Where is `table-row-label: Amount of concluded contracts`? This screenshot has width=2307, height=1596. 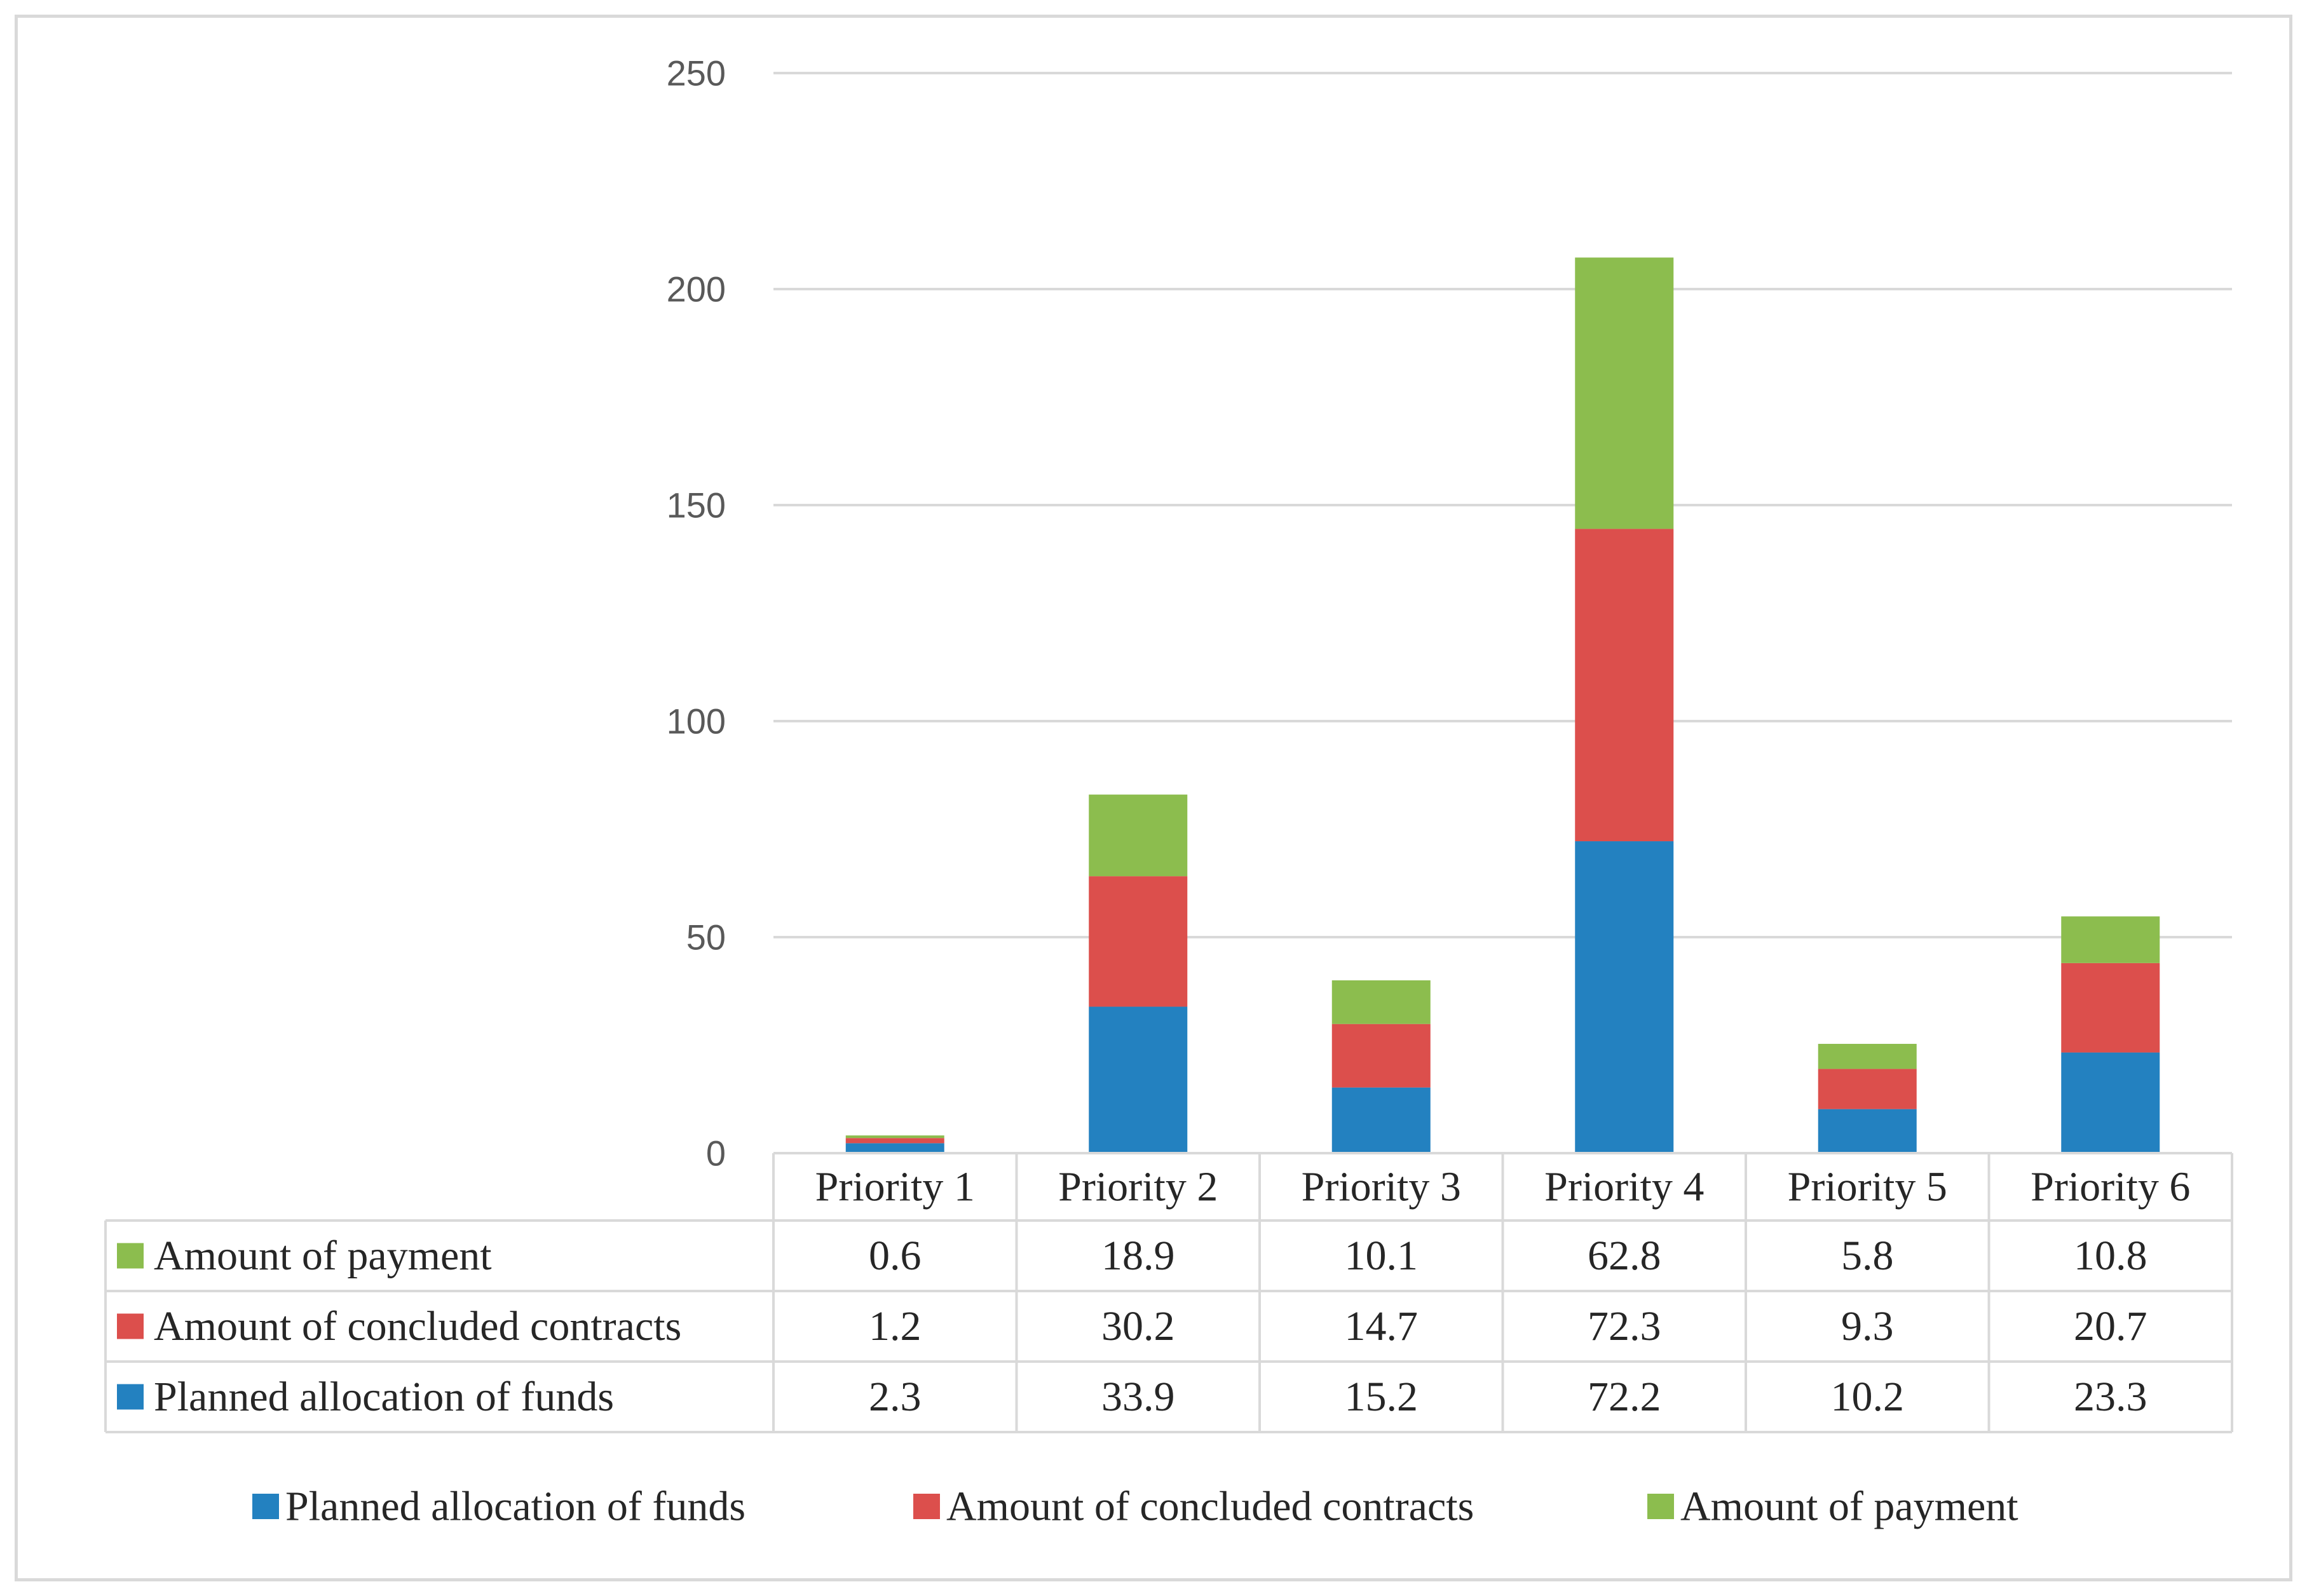 table-row-label: Amount of concluded contracts is located at coordinates (417, 1326).